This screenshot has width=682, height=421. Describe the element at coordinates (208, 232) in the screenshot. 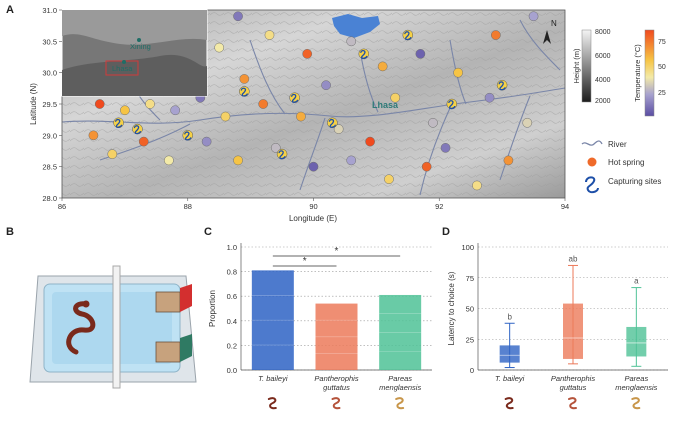

I see `panel-label-c: C` at that location.